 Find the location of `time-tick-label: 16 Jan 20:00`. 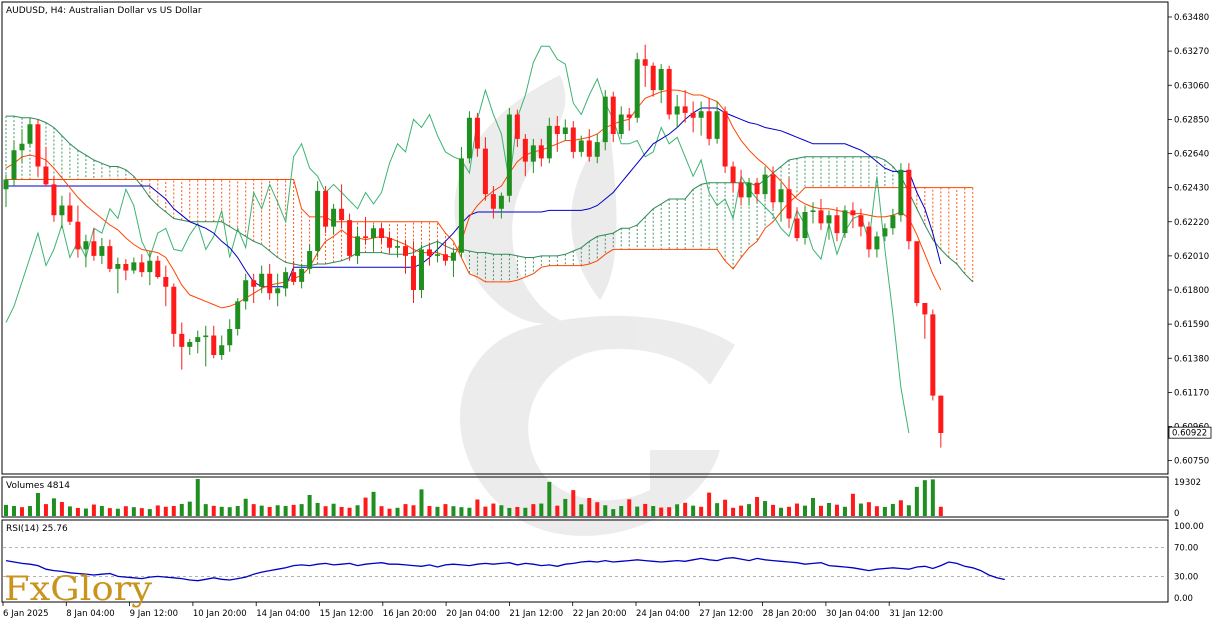

time-tick-label: 16 Jan 20:00 is located at coordinates (410, 614).